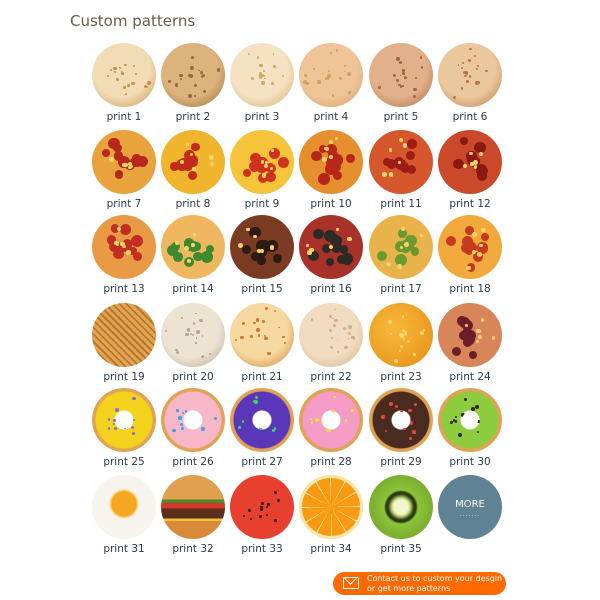  Describe the element at coordinates (124, 255) in the screenshot. I see `pattern-item: print 13` at that location.